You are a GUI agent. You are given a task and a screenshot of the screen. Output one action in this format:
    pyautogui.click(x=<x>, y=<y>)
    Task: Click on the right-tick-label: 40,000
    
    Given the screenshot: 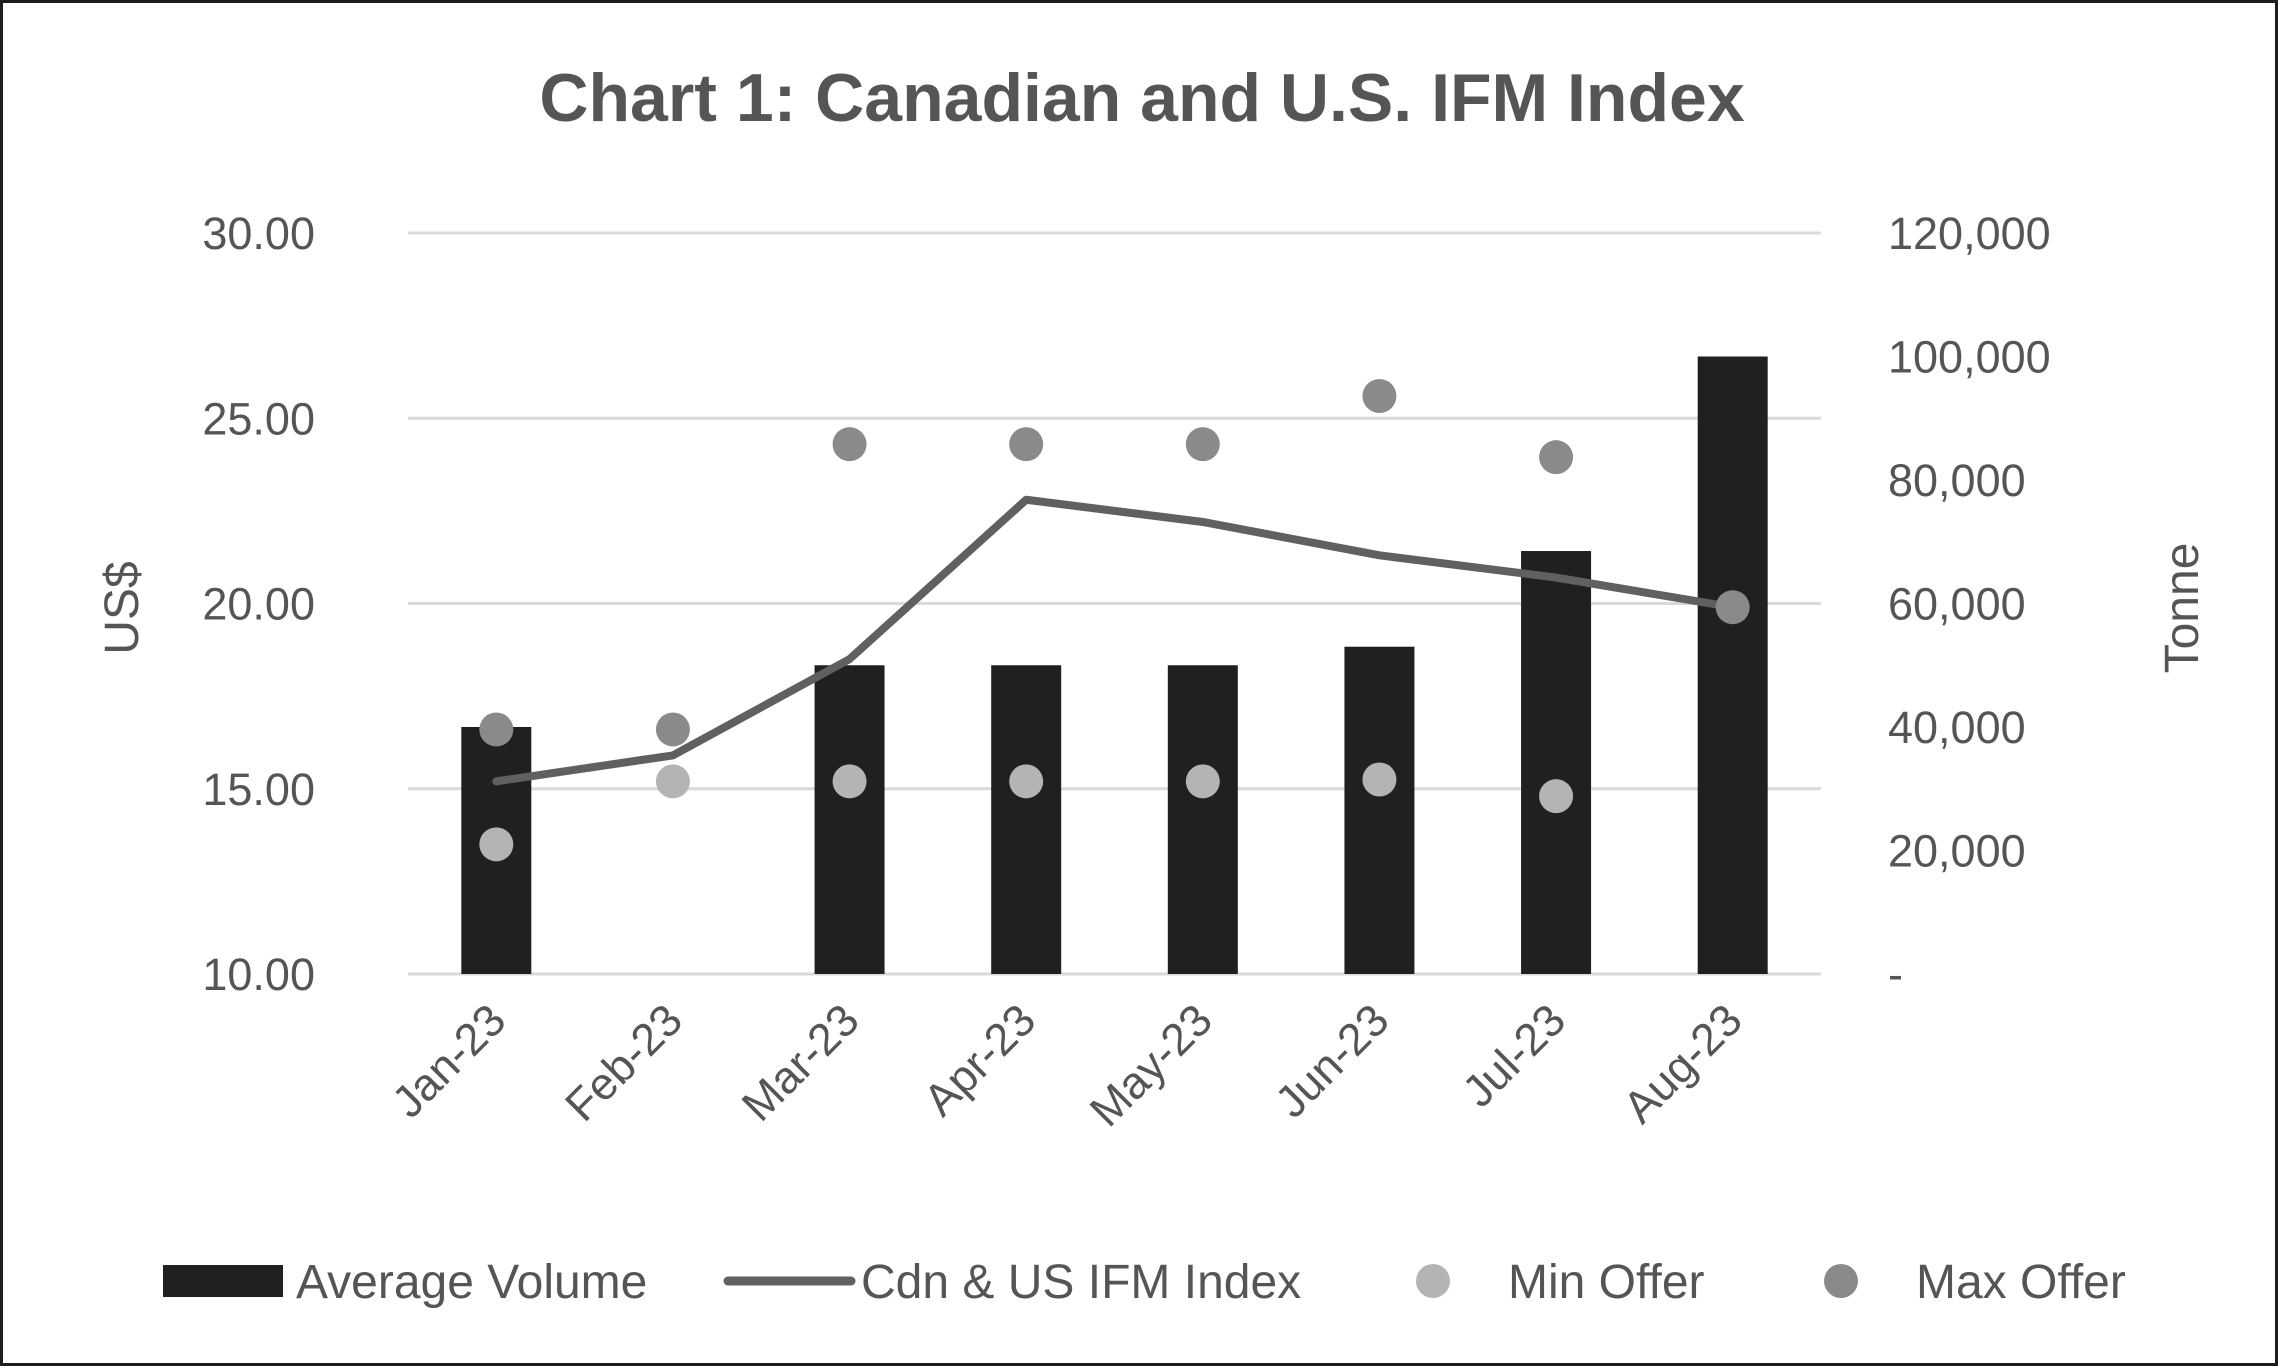 What is the action you would take?
    pyautogui.click(x=1957, y=727)
    